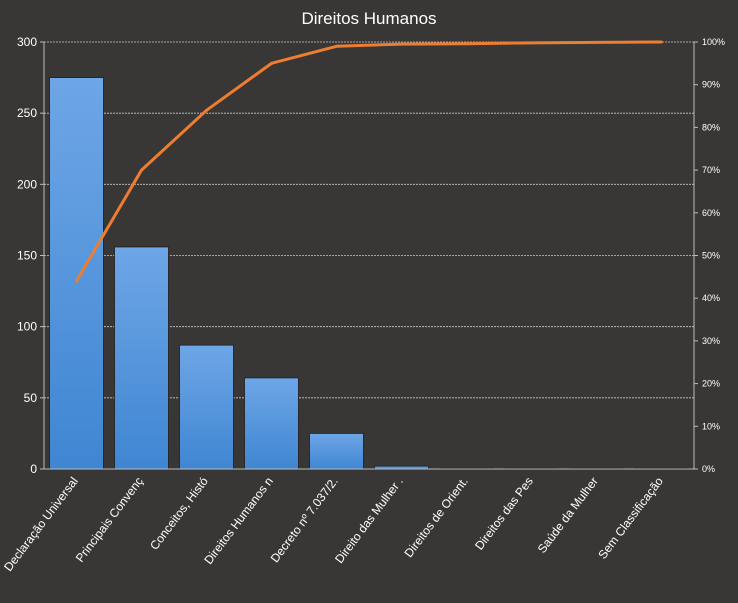 The width and height of the screenshot is (738, 603). I want to click on x-tick-label: Direitos Humanos n, so click(238, 520).